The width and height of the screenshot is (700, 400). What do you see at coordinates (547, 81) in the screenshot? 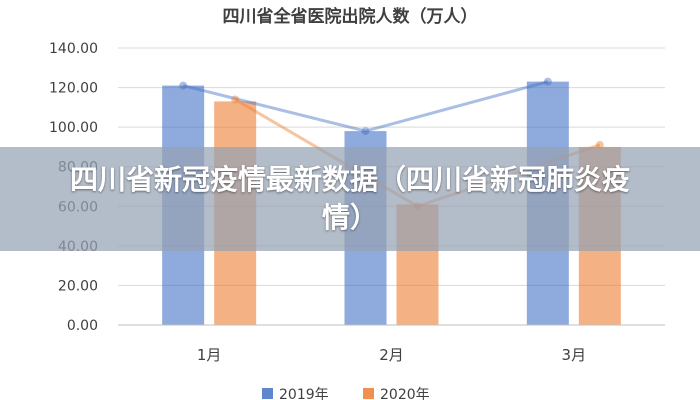
I see `line-point-2019年-3月` at bounding box center [547, 81].